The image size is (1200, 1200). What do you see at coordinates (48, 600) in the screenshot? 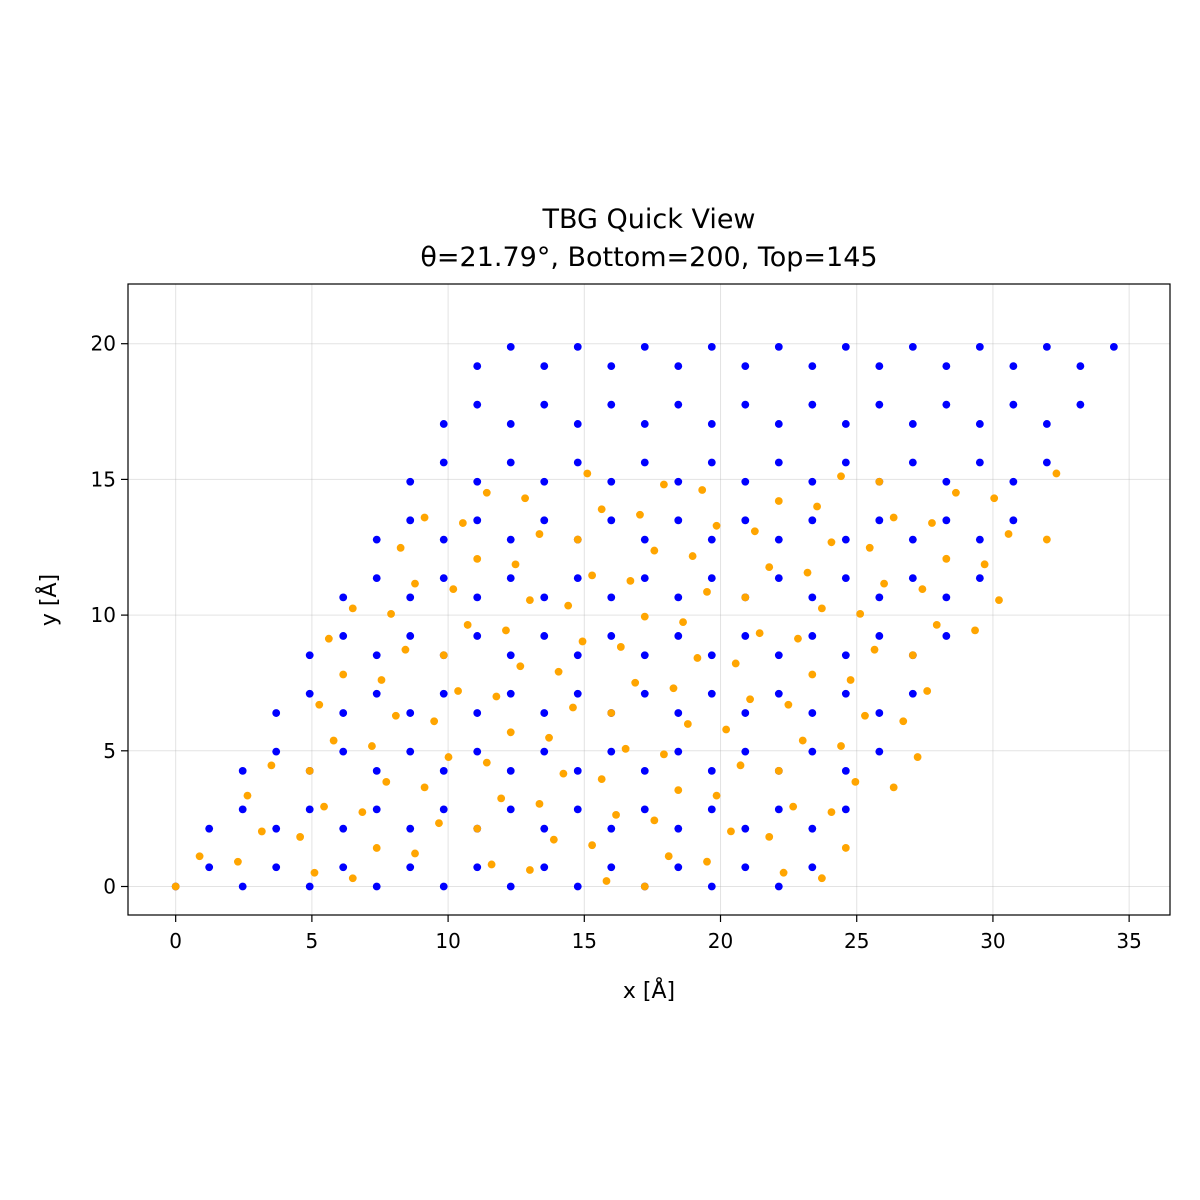
I see `y-axis-label: y [Å]` at bounding box center [48, 600].